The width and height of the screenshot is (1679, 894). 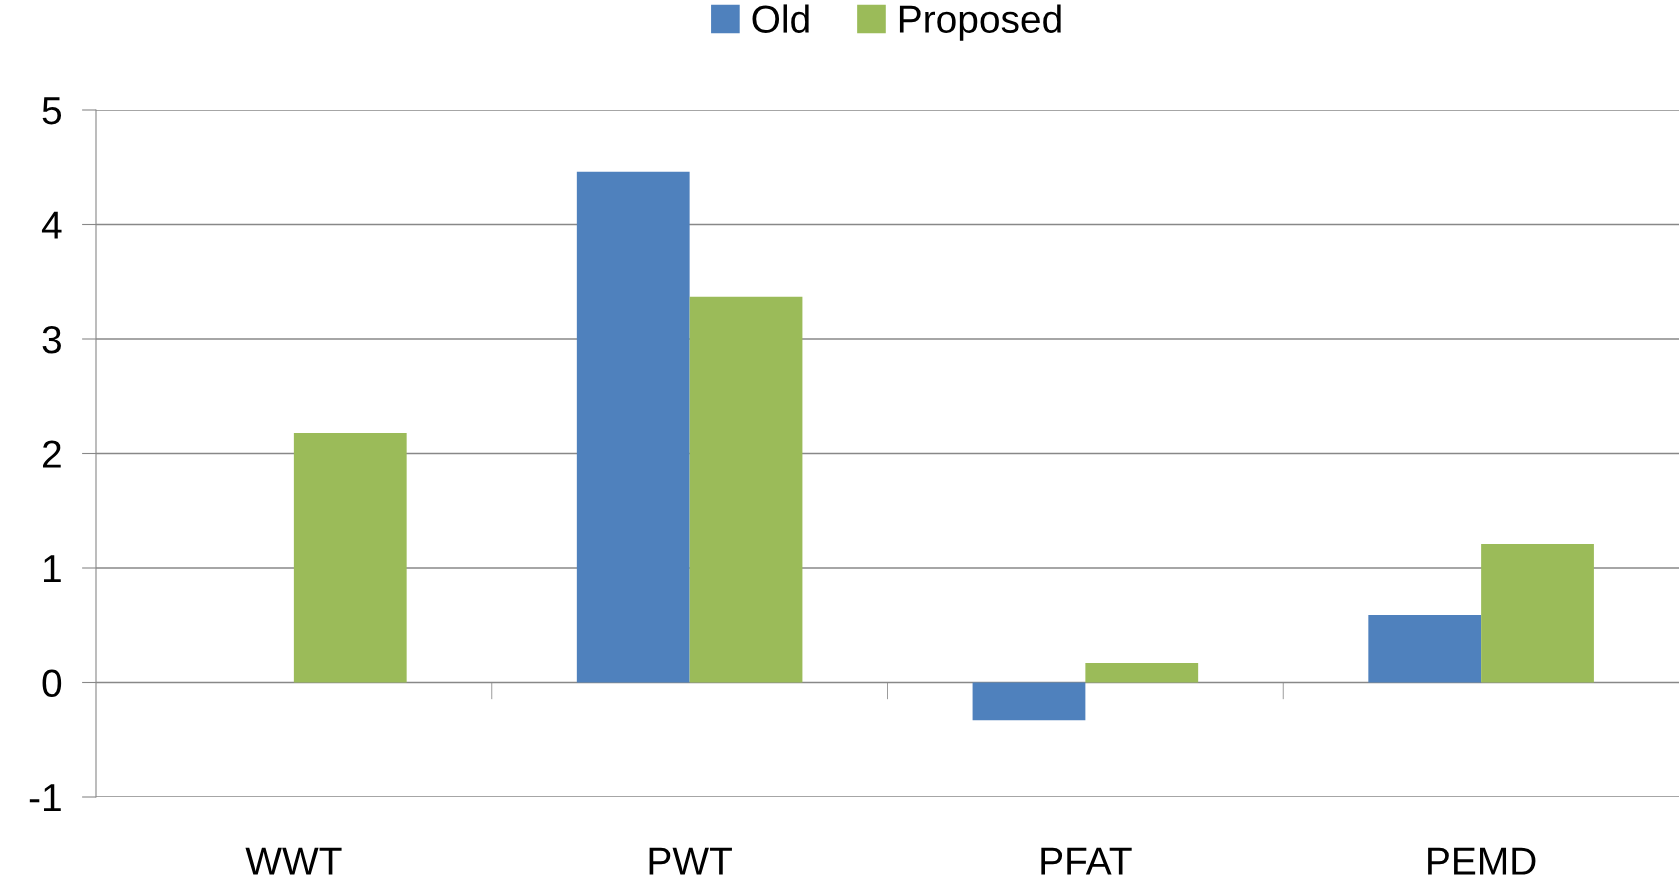 I want to click on legend-label: Proposed, so click(x=980, y=22).